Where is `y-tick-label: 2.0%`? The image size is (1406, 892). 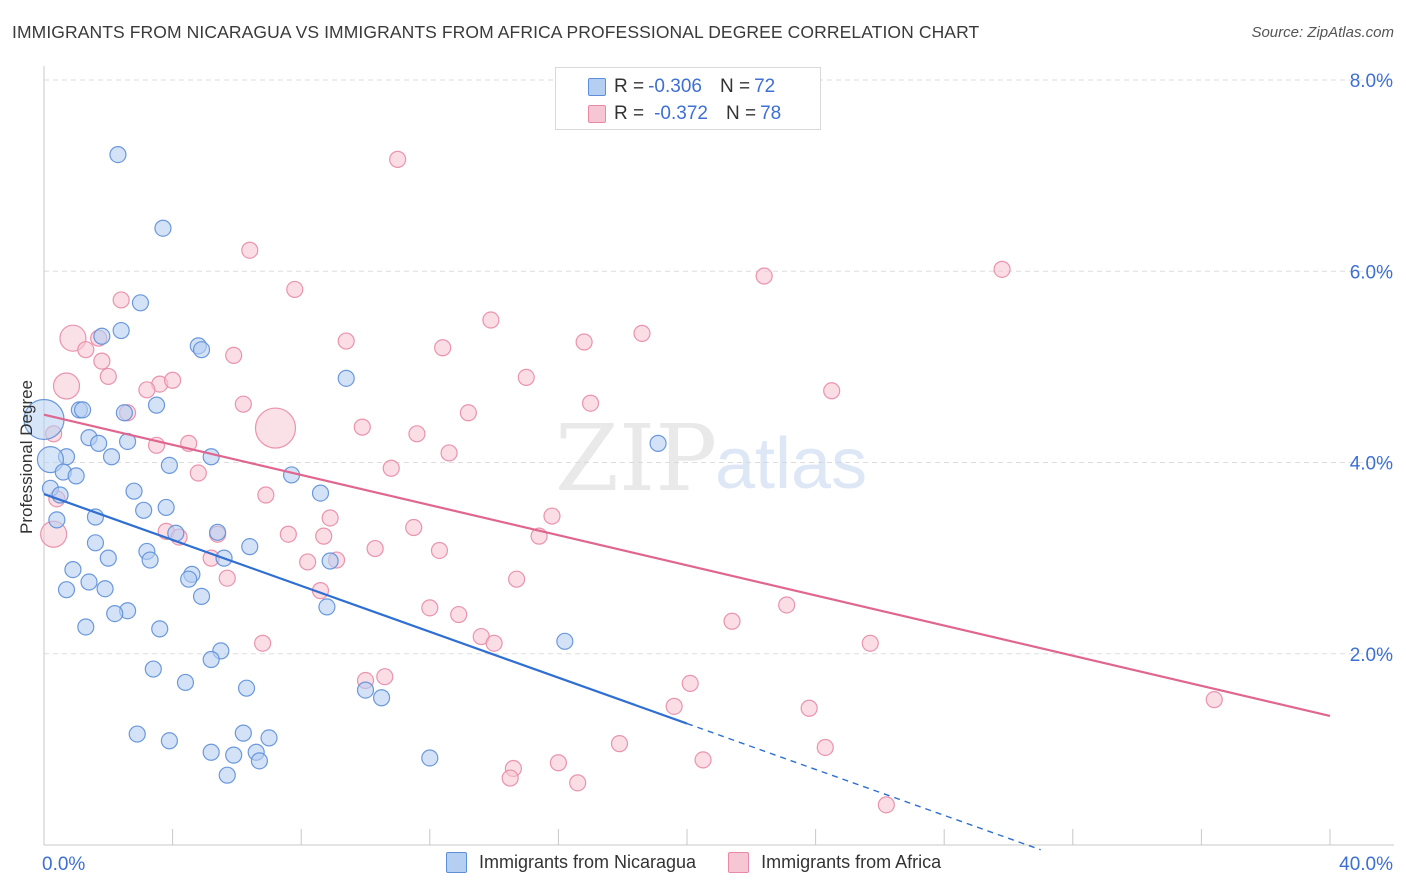
y-tick-label: 2.0% is located at coordinates (1371, 655).